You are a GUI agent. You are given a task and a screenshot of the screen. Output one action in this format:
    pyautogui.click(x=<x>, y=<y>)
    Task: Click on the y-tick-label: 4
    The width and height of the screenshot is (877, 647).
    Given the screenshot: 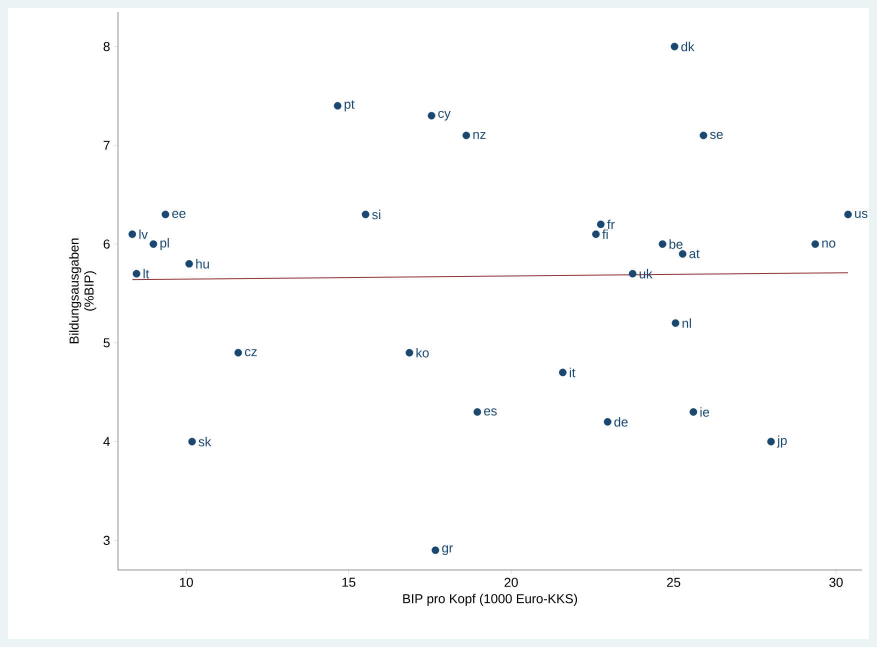 What is the action you would take?
    pyautogui.click(x=106, y=441)
    